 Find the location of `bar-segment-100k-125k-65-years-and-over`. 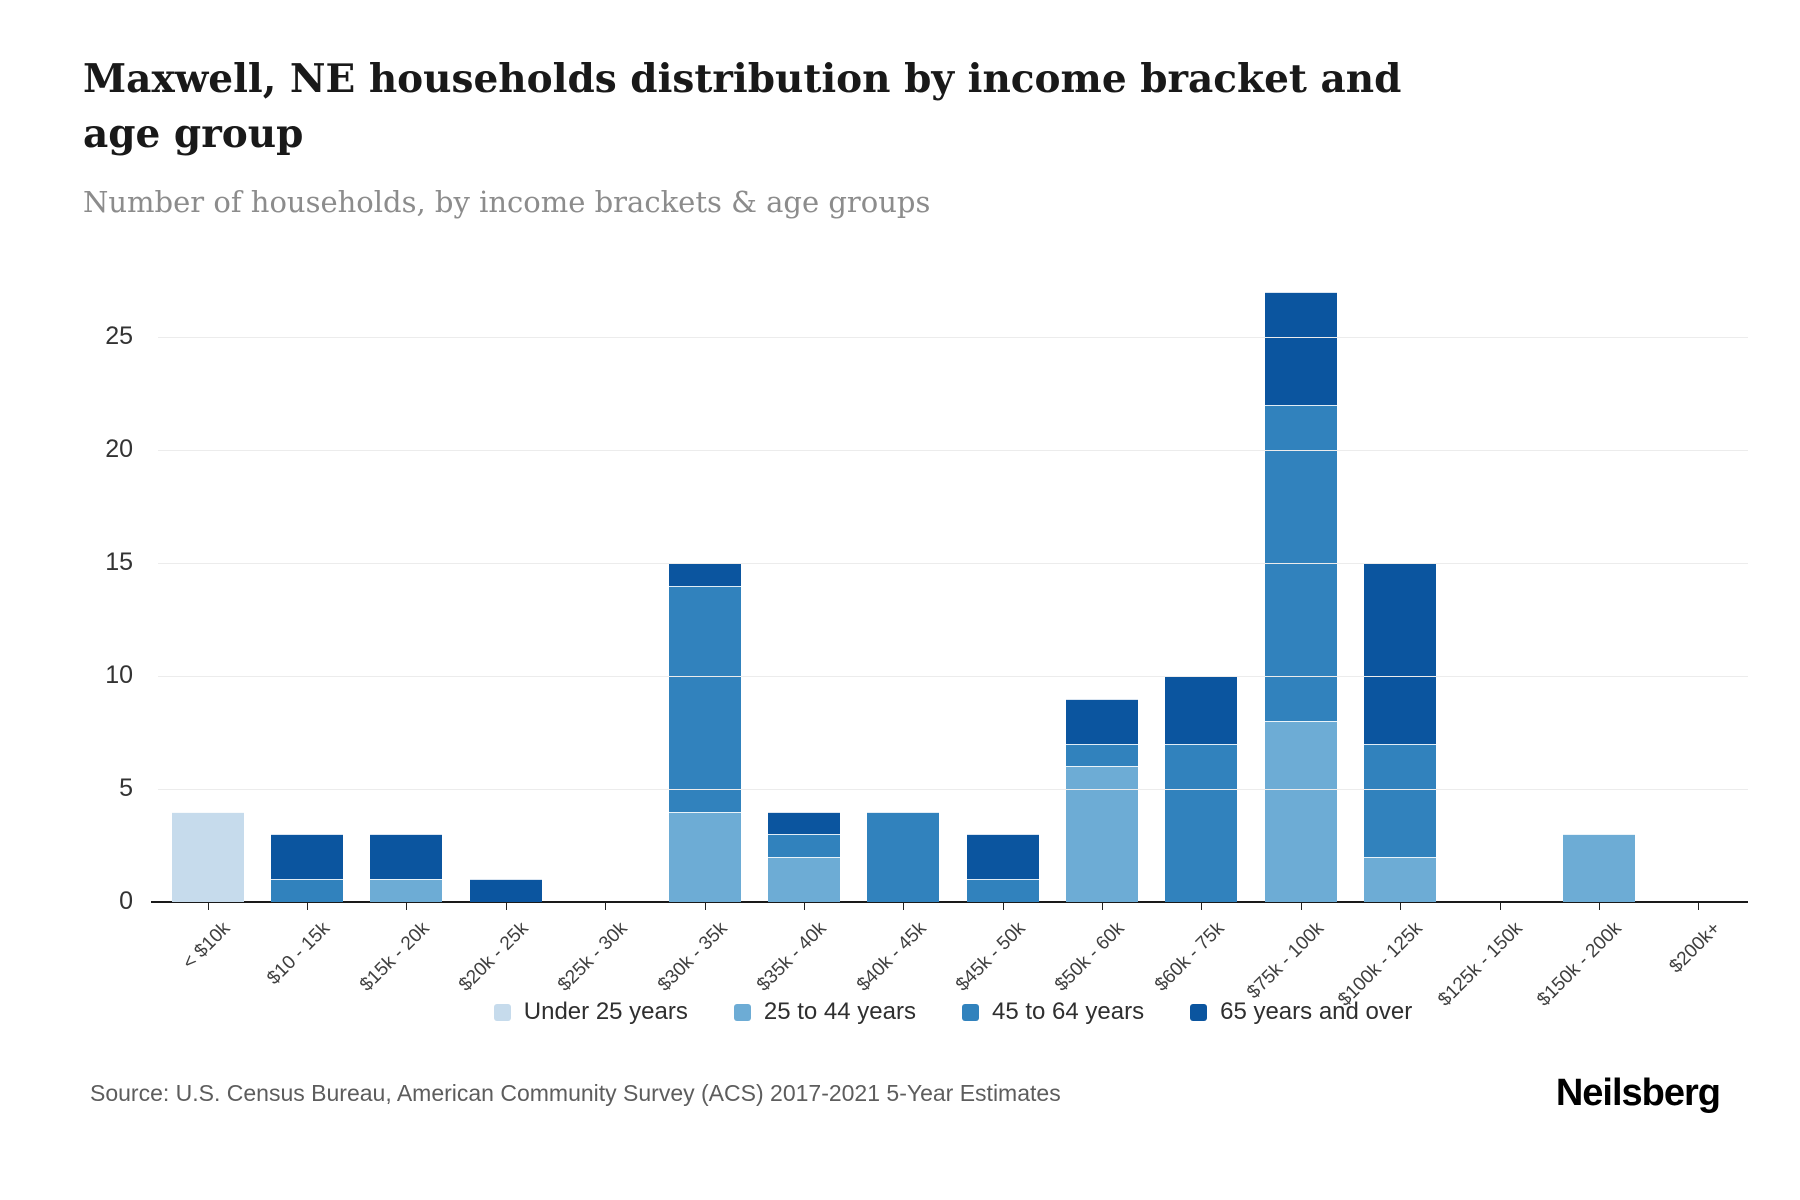

bar-segment-100k-125k-65-years-and-over is located at coordinates (1400, 653).